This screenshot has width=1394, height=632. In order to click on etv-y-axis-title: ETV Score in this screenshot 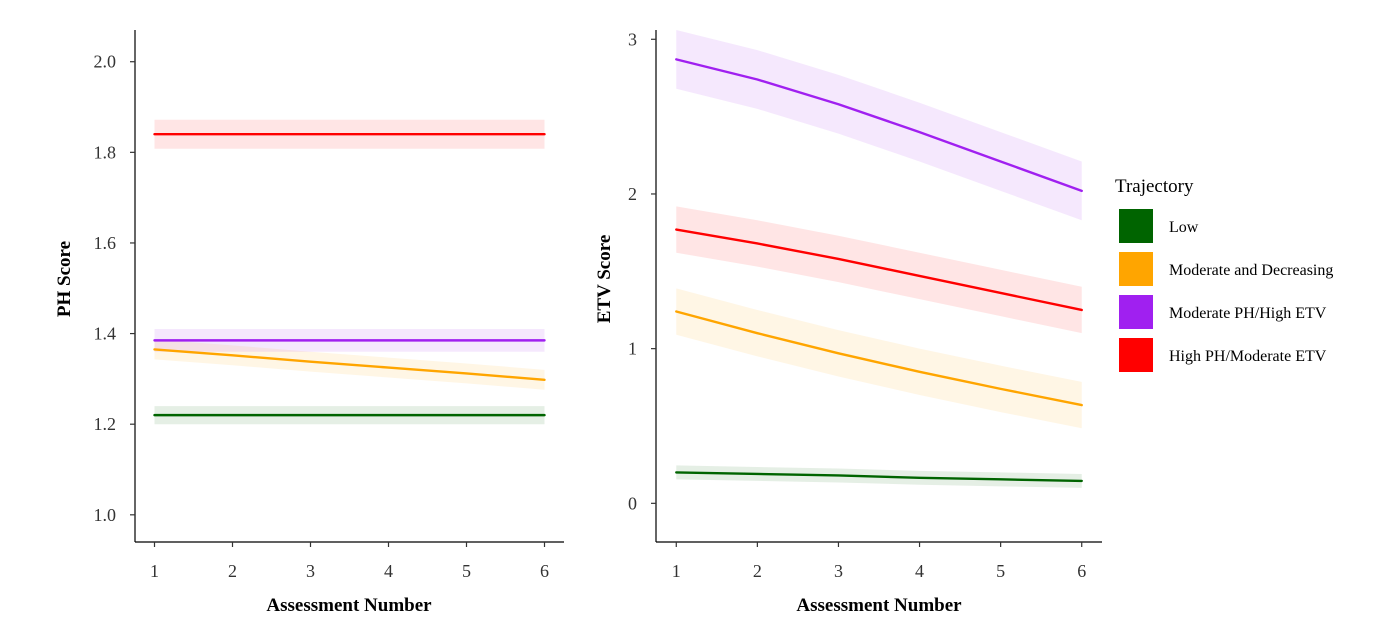, I will do `click(604, 279)`.